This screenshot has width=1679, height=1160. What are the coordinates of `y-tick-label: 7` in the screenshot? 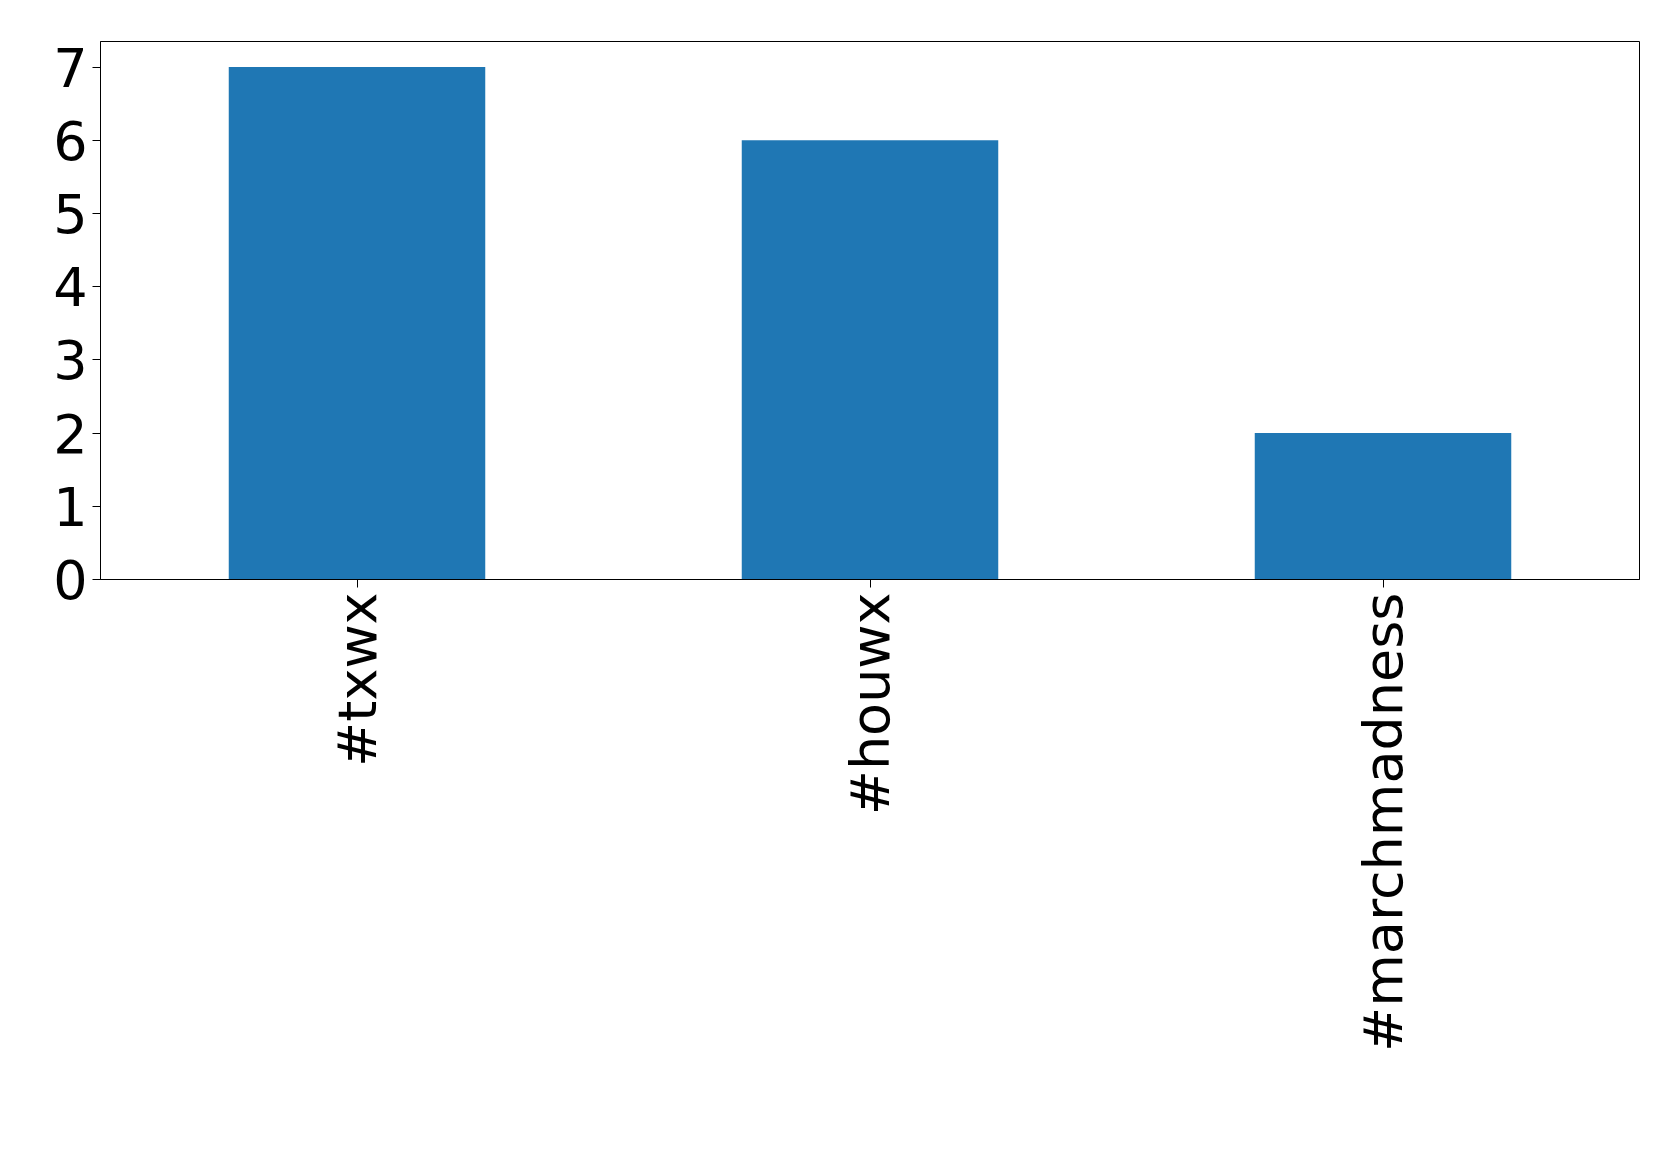 It's located at (70, 68).